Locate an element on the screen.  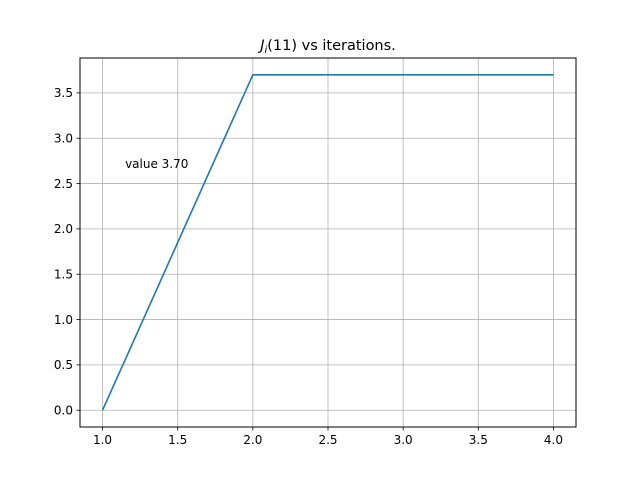
title-subscript: i is located at coordinates (265, 50).